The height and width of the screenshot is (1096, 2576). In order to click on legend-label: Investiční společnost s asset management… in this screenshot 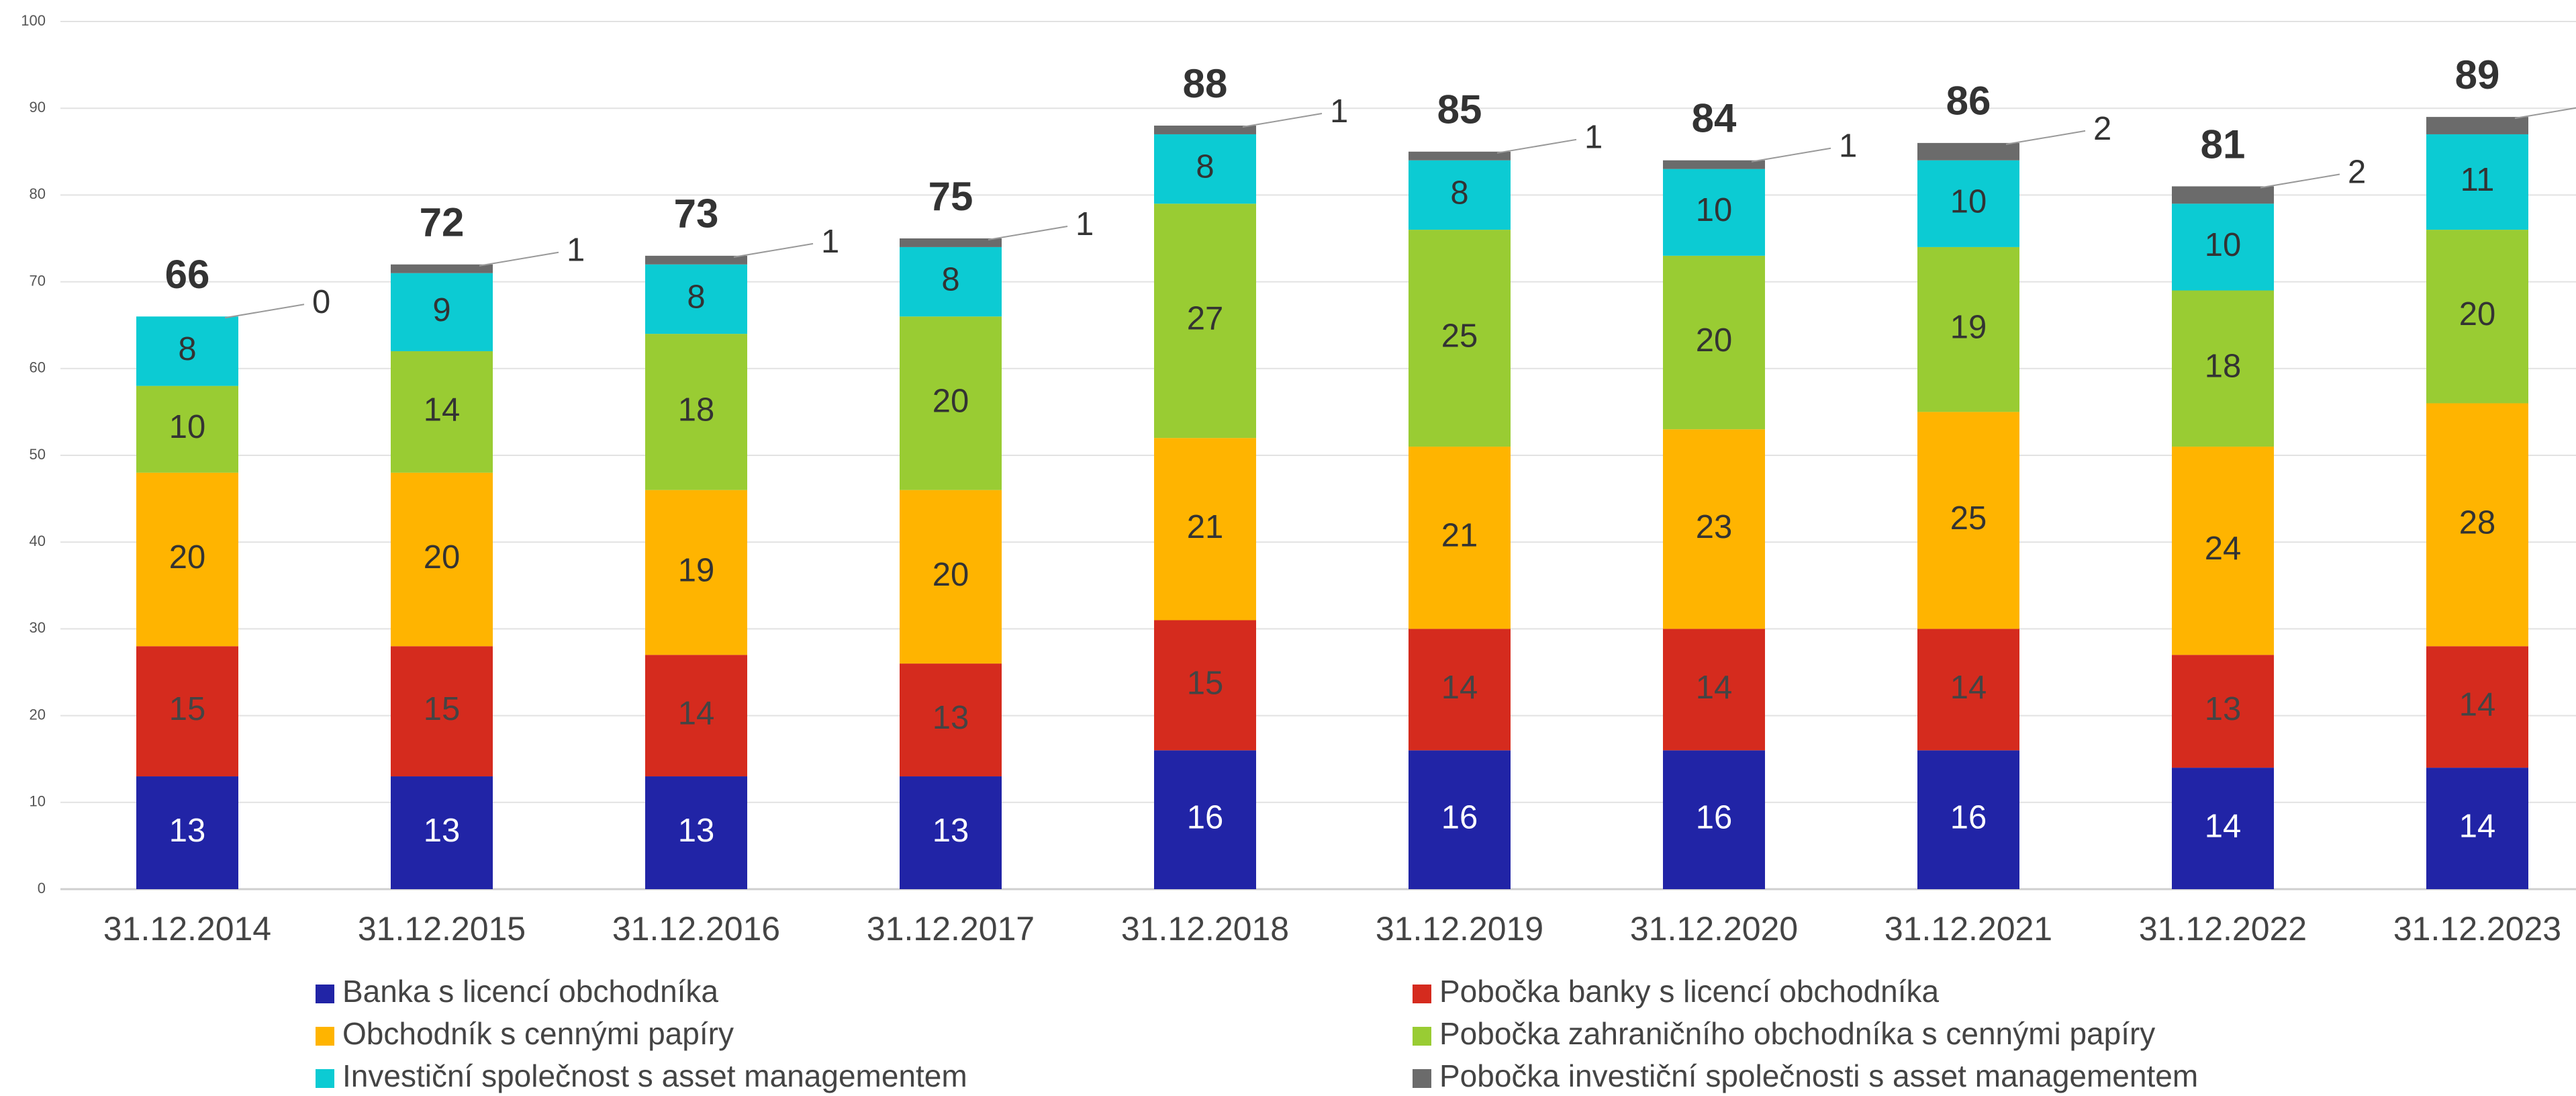, I will do `click(654, 1075)`.